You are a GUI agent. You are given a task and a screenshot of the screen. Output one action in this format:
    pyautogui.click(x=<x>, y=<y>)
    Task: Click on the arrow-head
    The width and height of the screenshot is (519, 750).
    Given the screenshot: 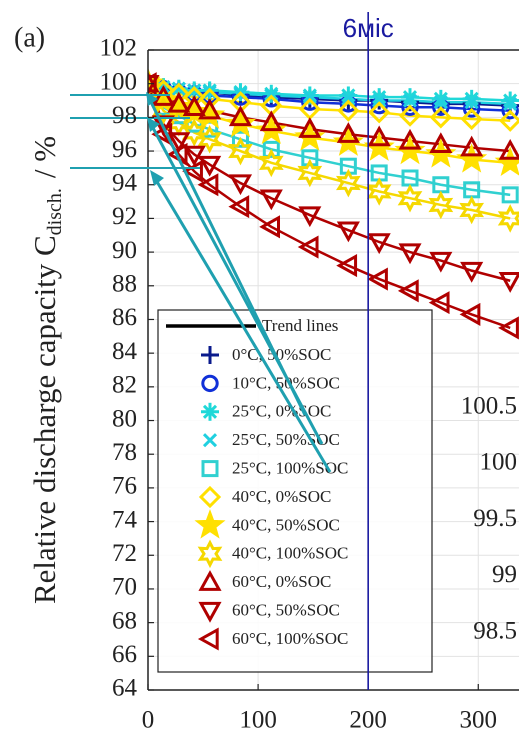 What is the action you would take?
    pyautogui.click(x=153, y=124)
    